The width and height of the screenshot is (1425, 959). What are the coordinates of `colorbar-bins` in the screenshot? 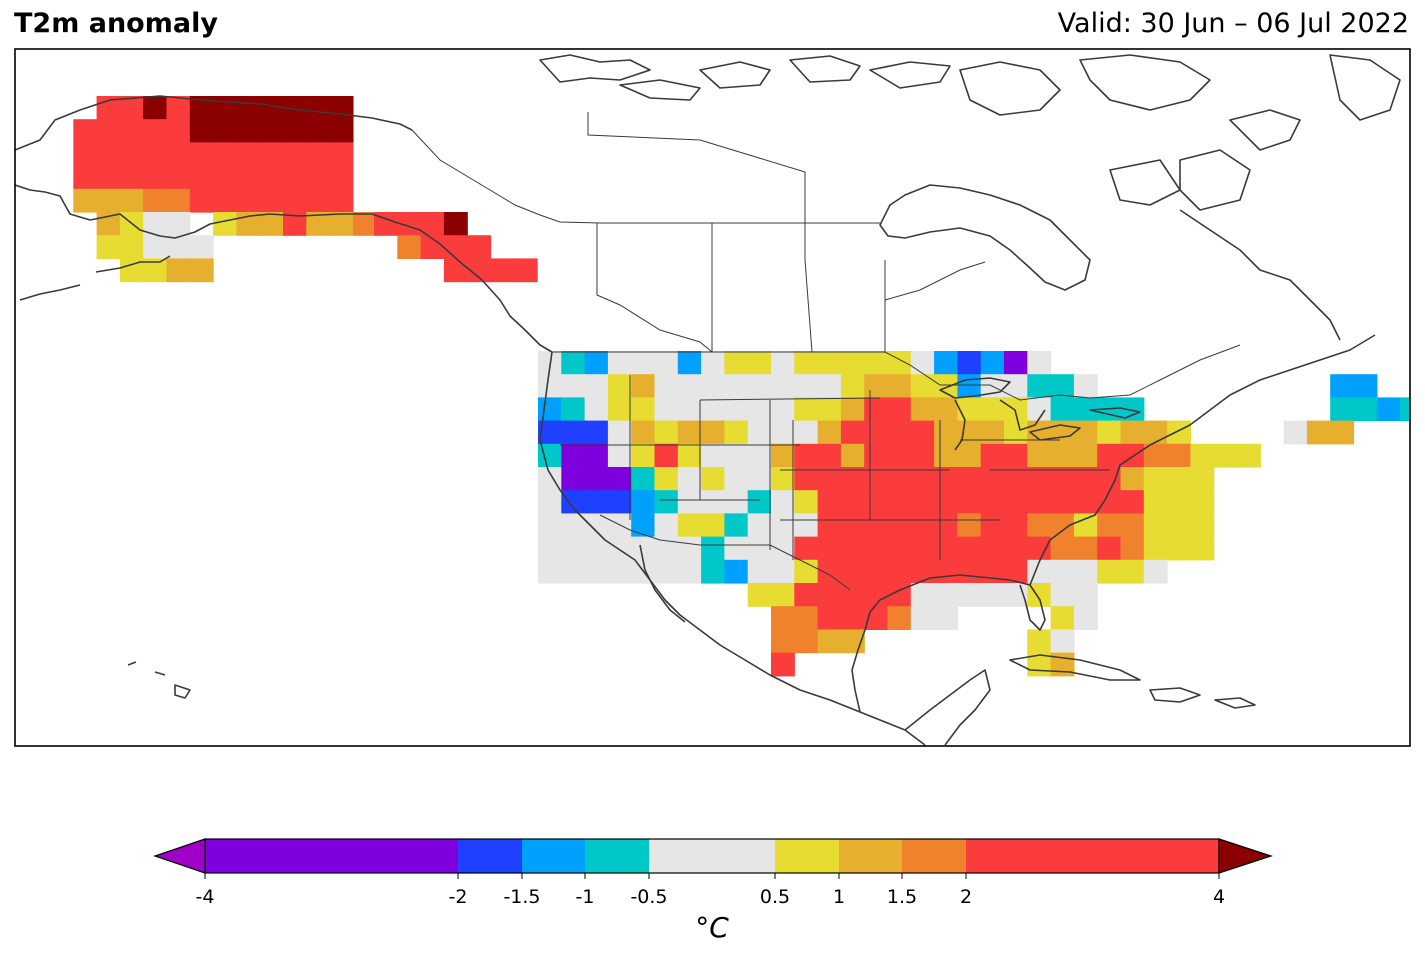 It's located at (712, 856).